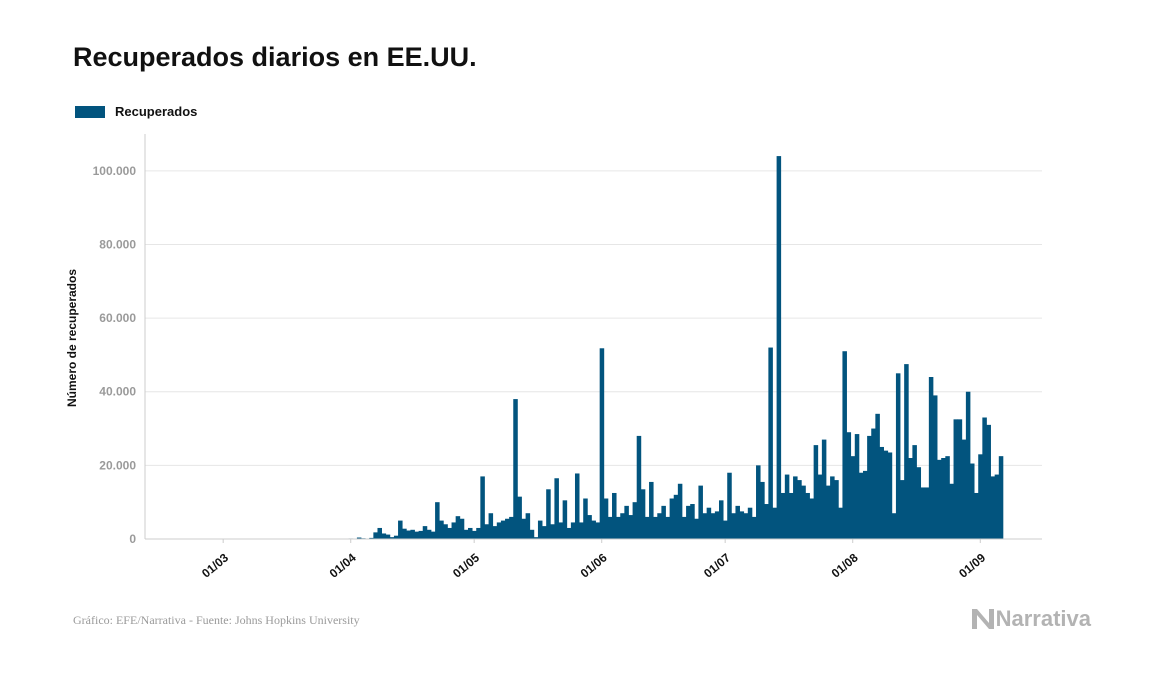 The height and width of the screenshot is (674, 1157). I want to click on brand-name: Narrativa, so click(1043, 618).